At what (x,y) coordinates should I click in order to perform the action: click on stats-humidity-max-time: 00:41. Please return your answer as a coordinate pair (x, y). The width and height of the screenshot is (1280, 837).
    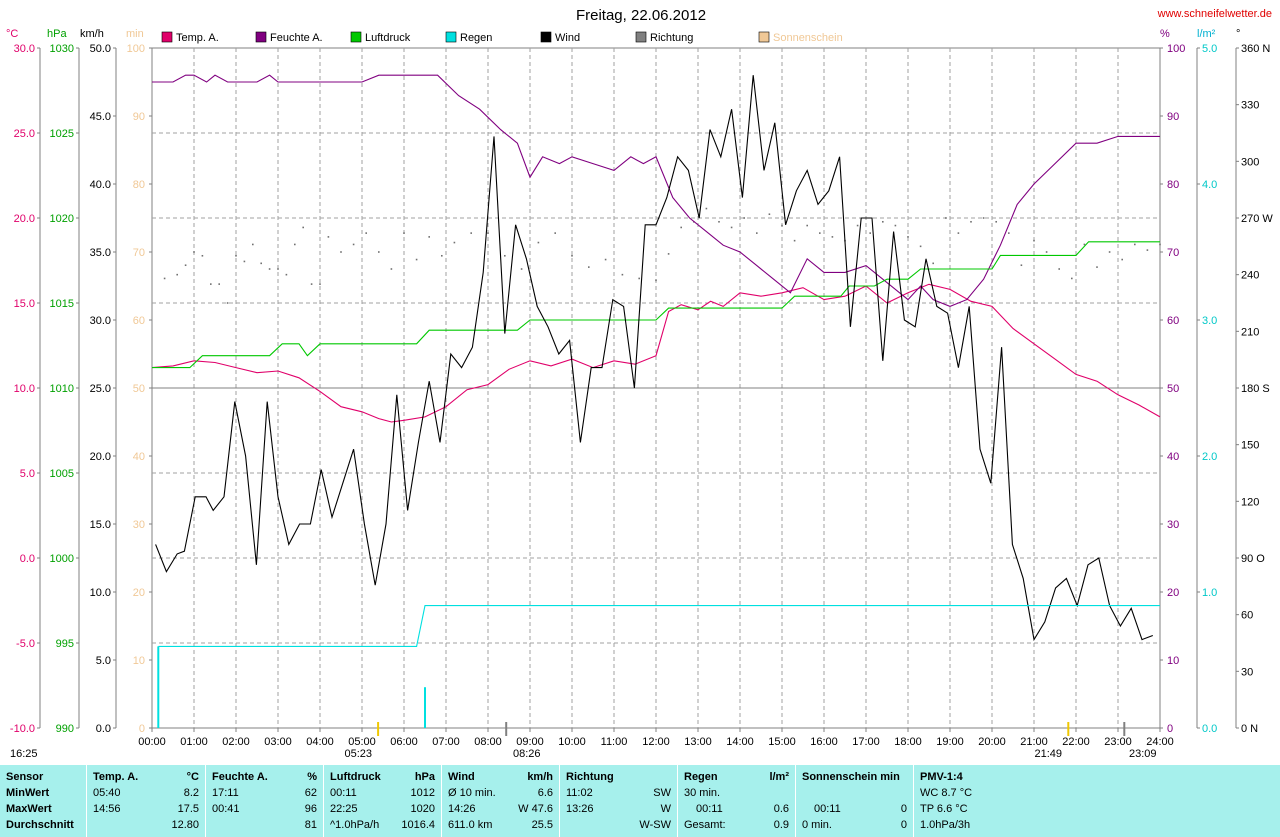
    Looking at the image, I should click on (226, 809).